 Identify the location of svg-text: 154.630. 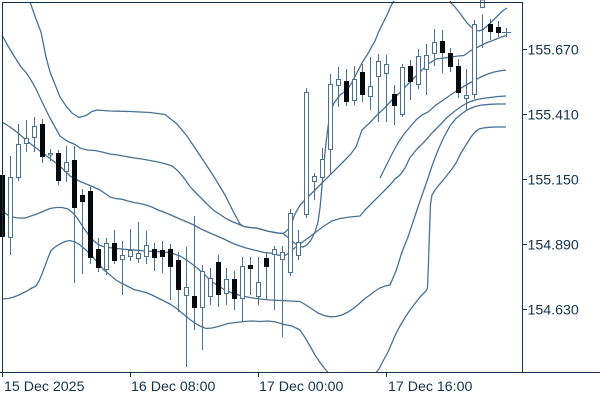
(553, 311).